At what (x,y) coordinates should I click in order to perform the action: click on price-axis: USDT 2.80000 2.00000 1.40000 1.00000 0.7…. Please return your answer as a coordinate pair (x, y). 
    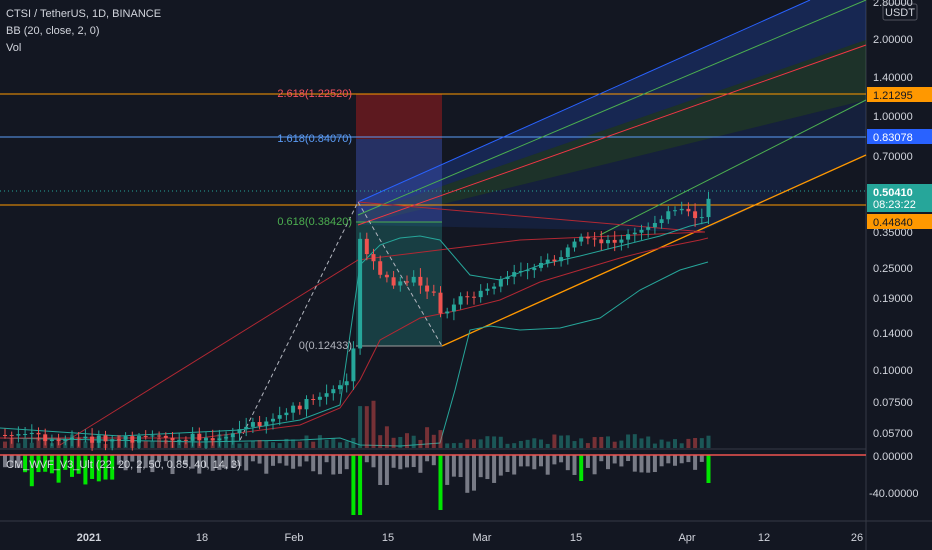
    Looking at the image, I should click on (899, 250).